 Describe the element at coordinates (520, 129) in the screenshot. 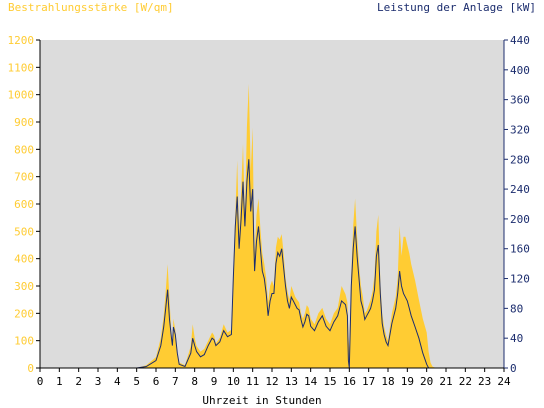

I see `right-tick-label: 320` at that location.